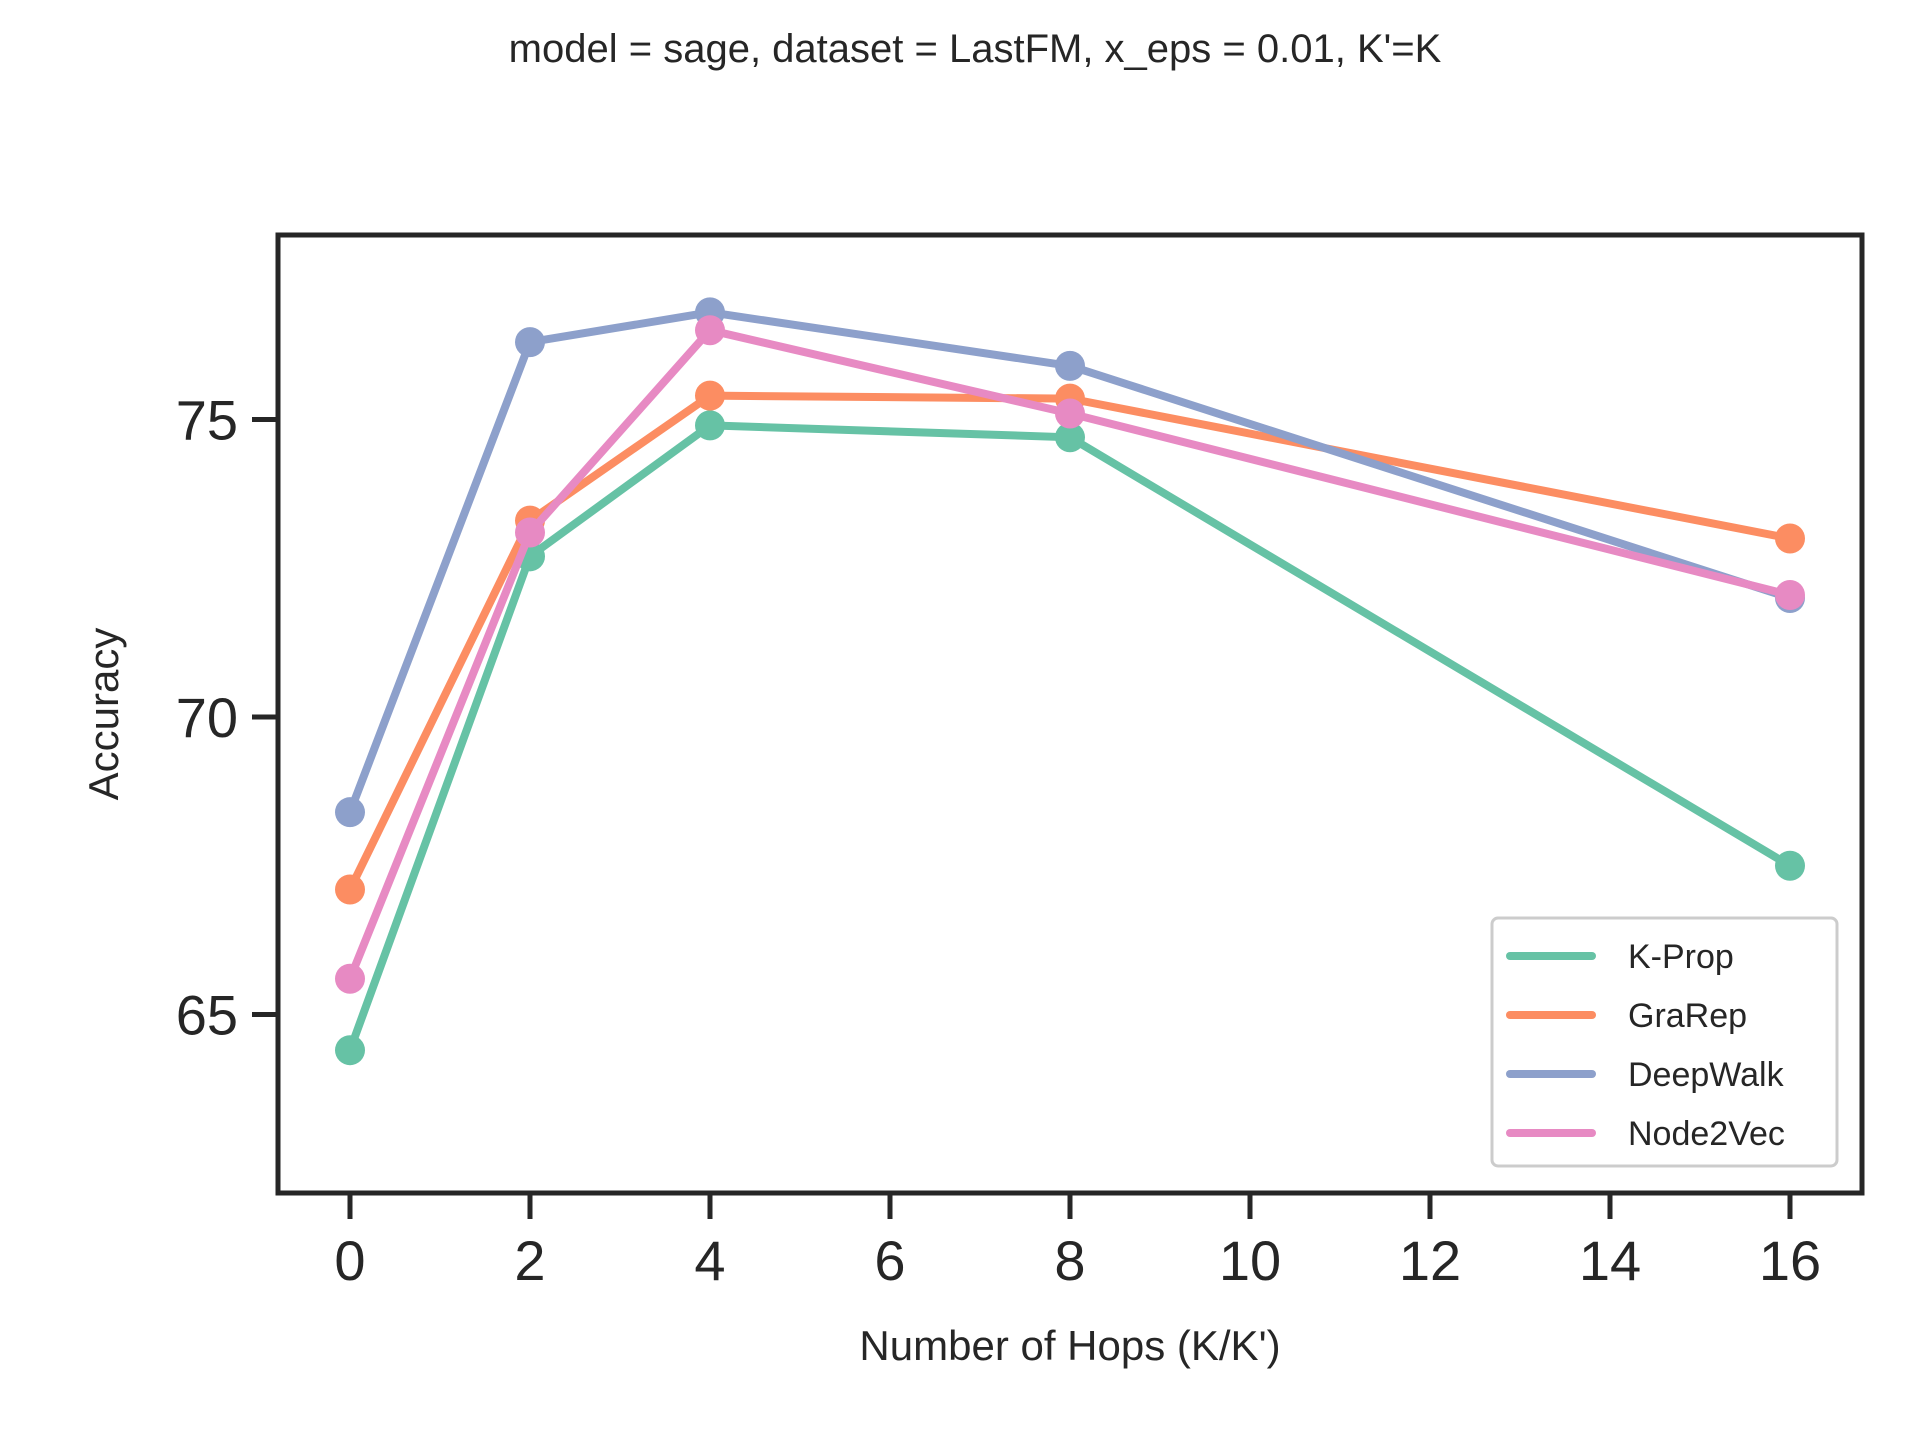 This screenshot has width=1920, height=1445. What do you see at coordinates (1706, 1134) in the screenshot?
I see `legend-label: Node2Vec` at bounding box center [1706, 1134].